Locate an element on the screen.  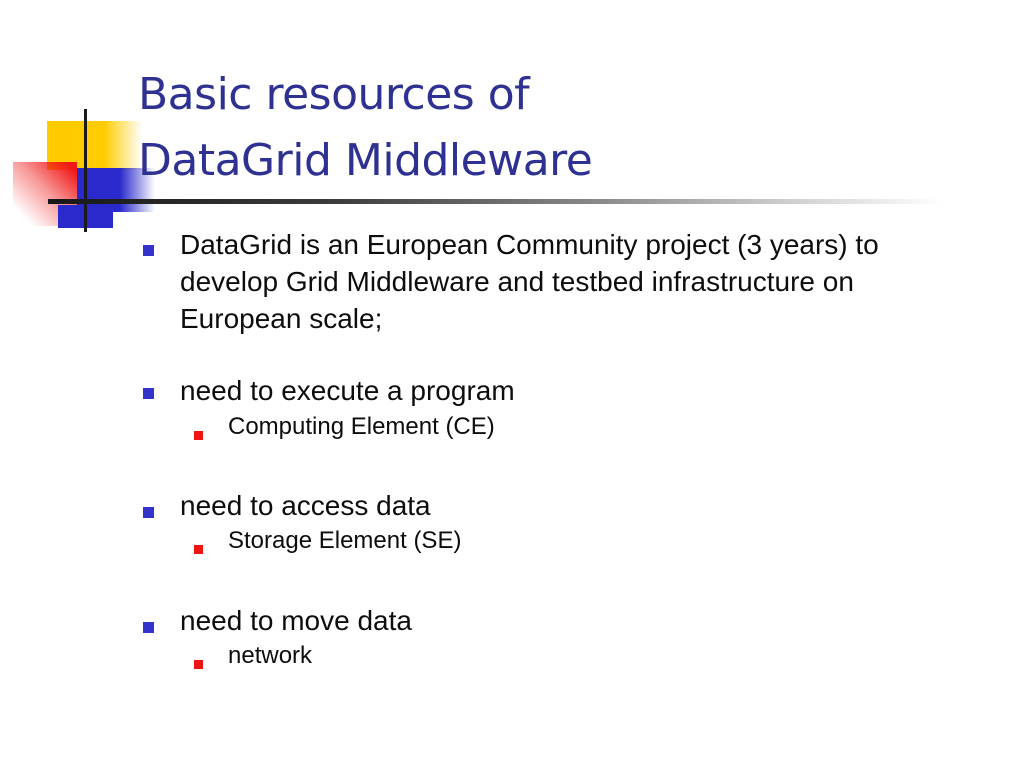
deco-vertical-line is located at coordinates (85, 170).